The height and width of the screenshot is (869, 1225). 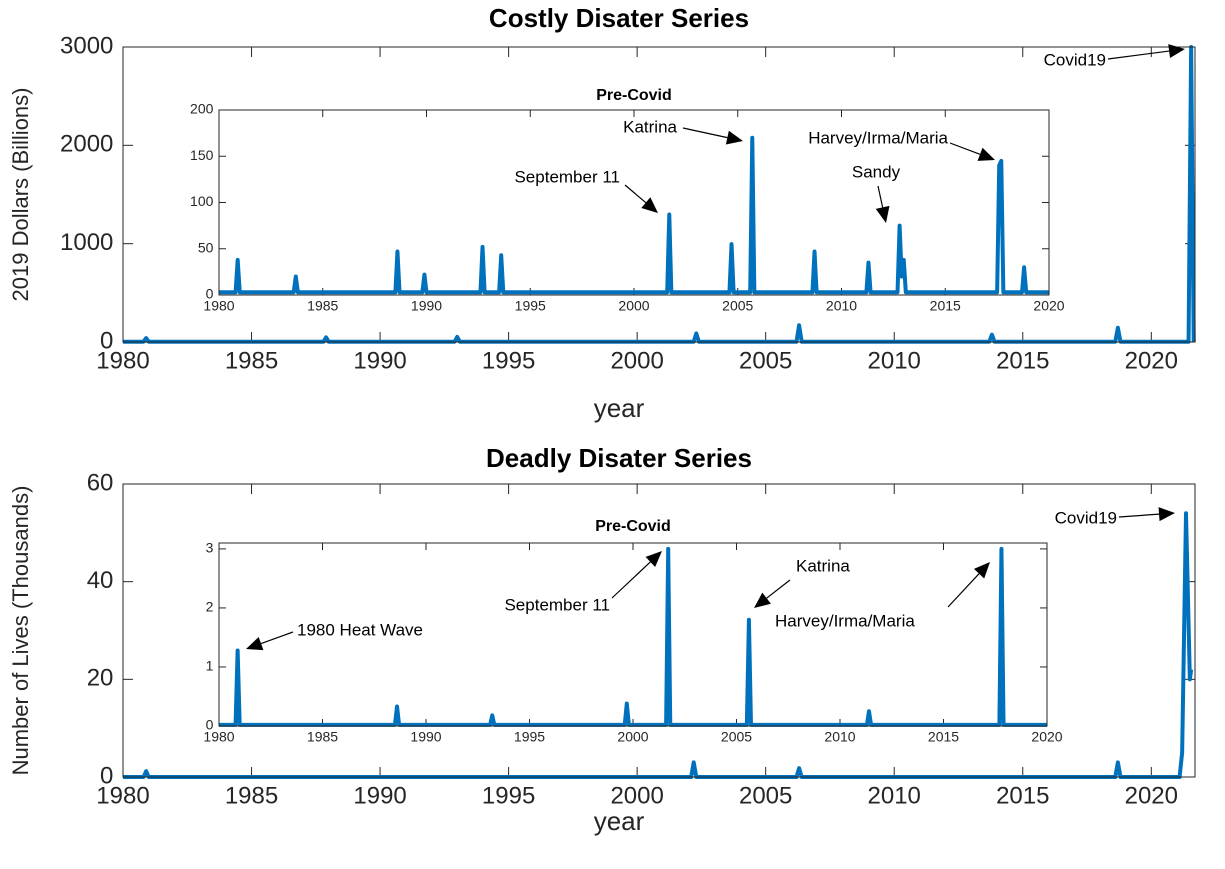 I want to click on y-tick-label: 50, so click(x=206, y=247).